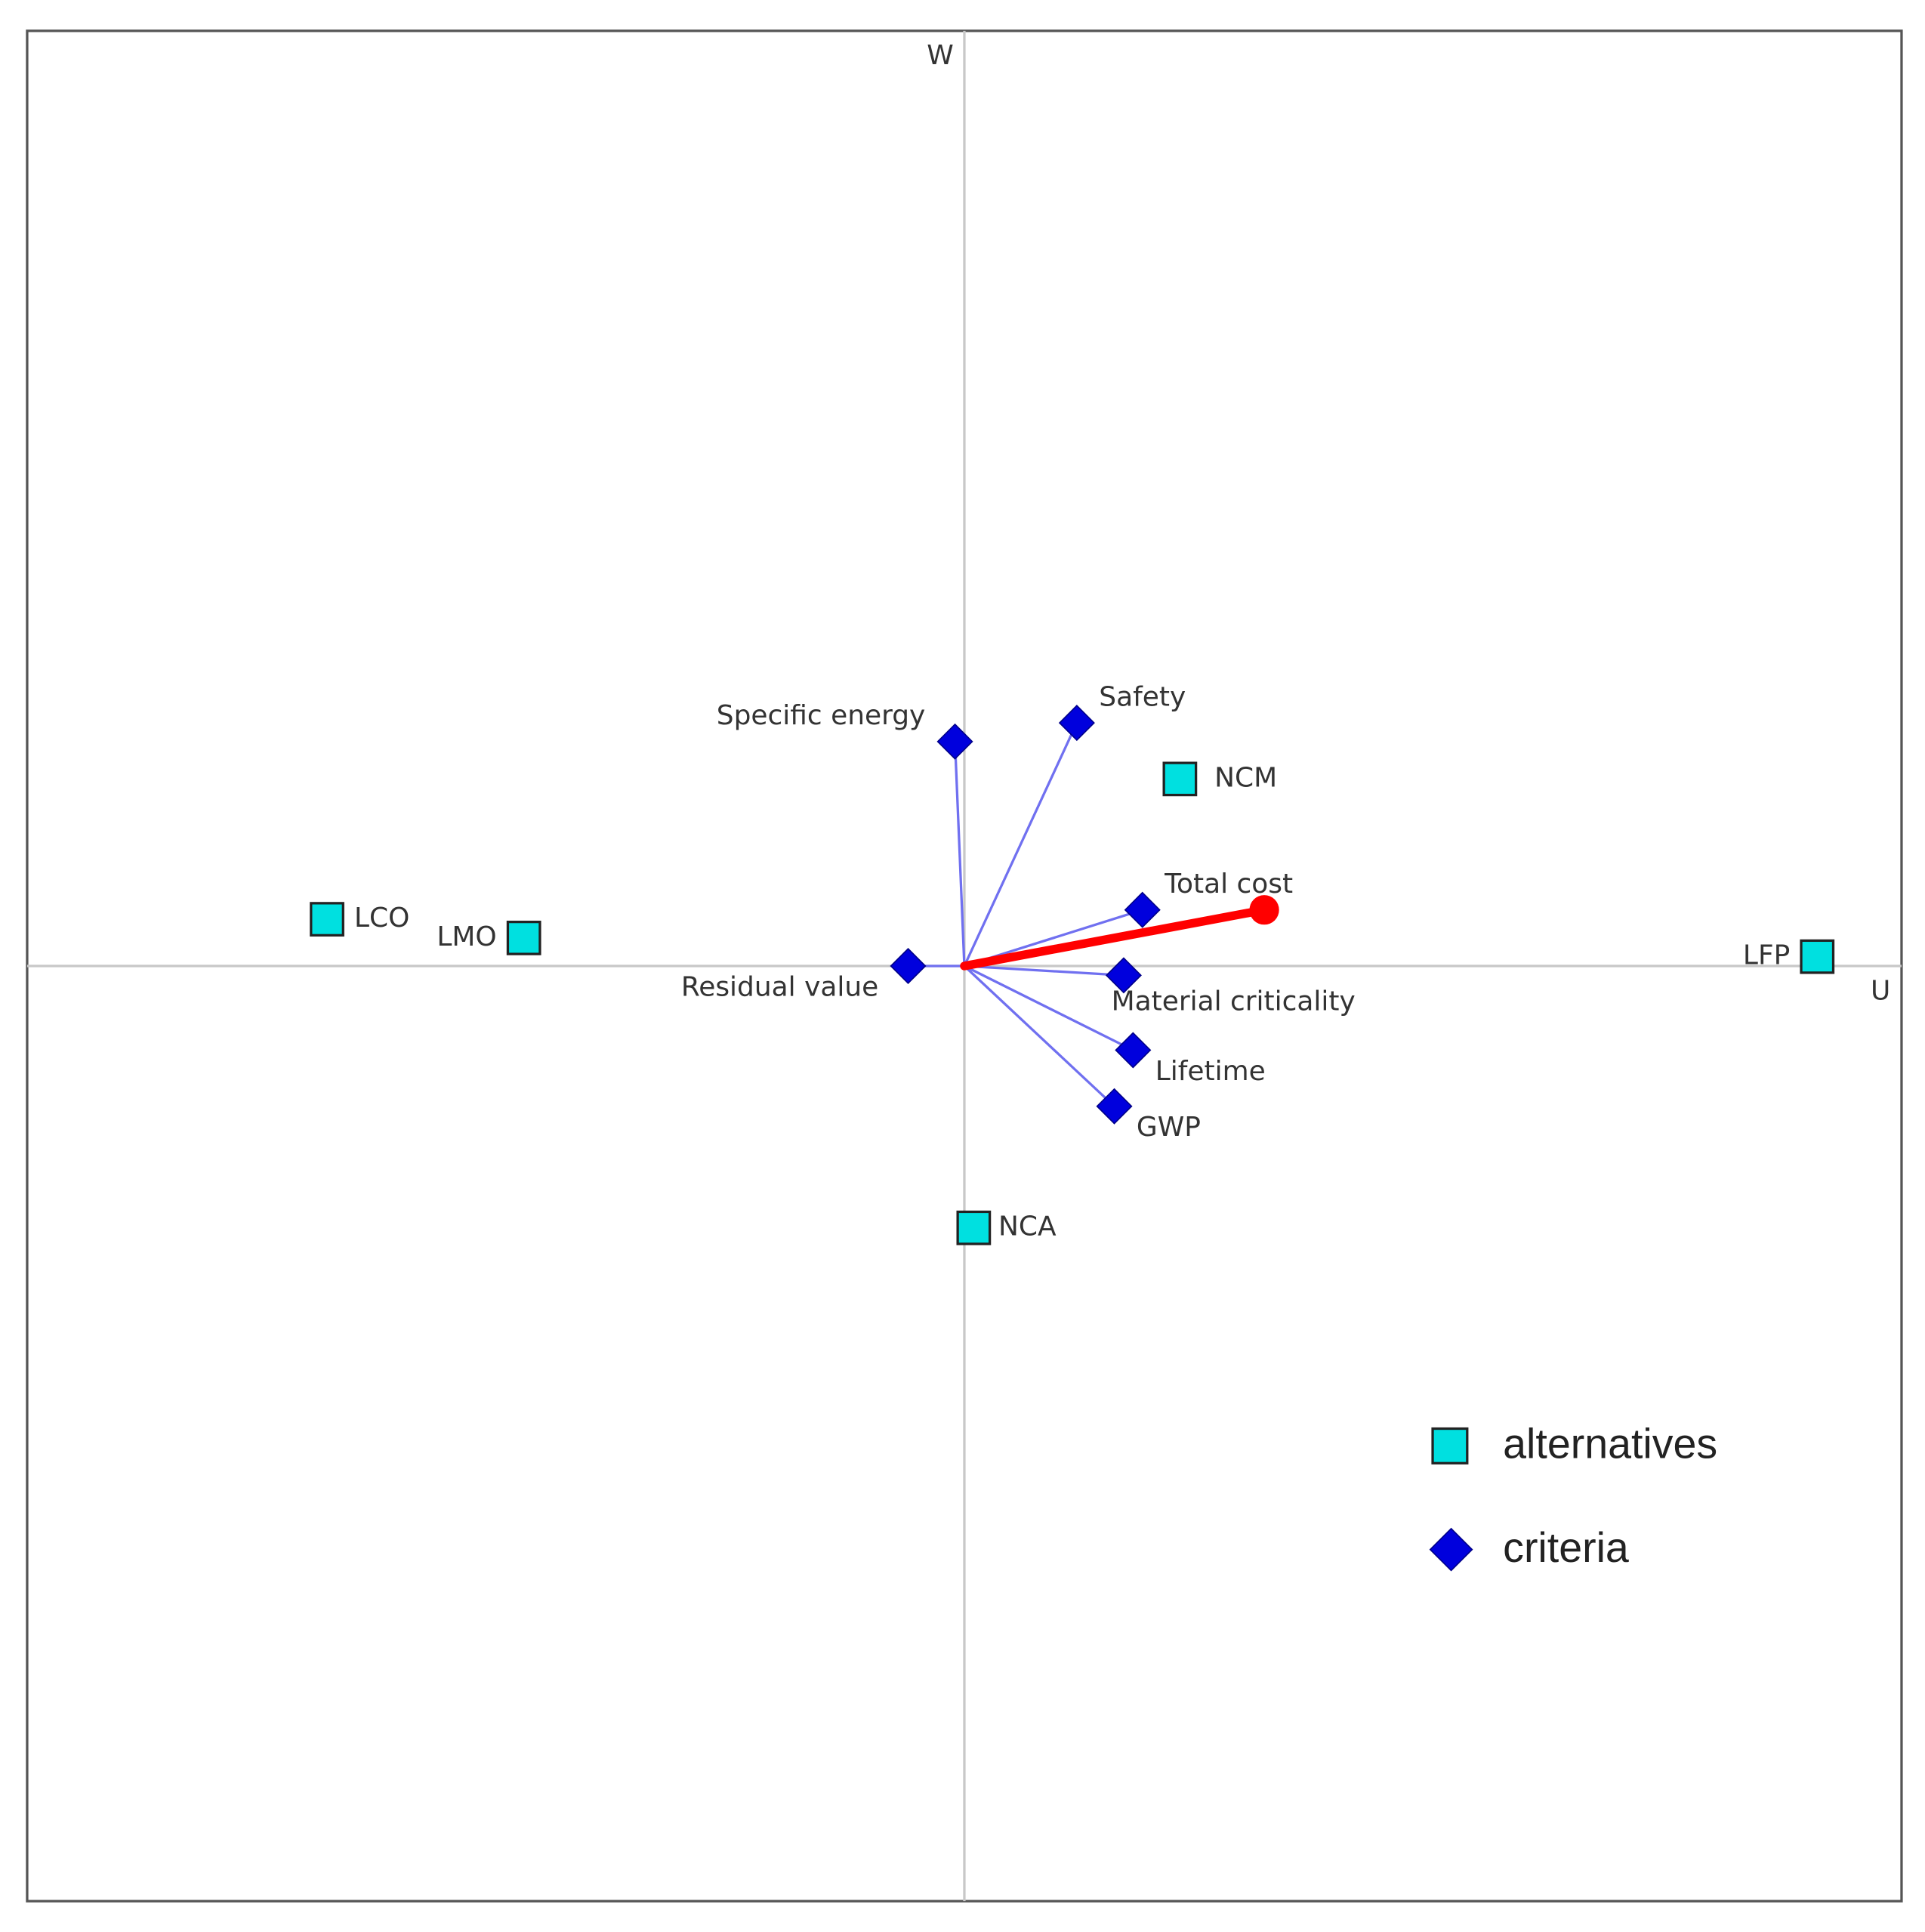 This screenshot has height=1932, width=1925. I want to click on point-label: NCA, so click(1027, 1226).